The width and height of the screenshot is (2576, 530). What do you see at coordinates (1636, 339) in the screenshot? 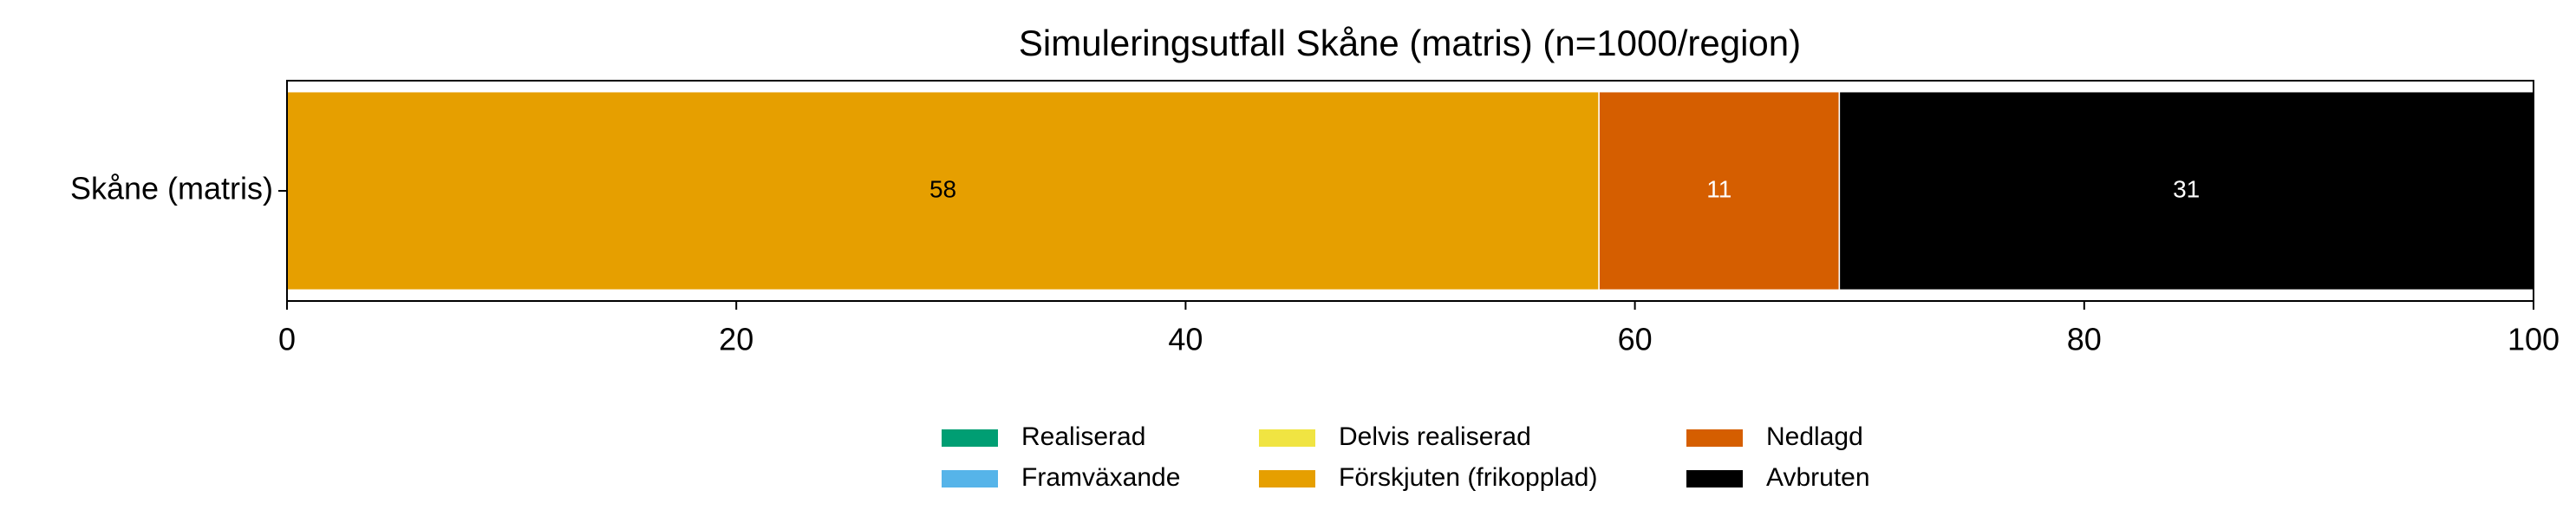
I see `x-tick-label: 60` at bounding box center [1636, 339].